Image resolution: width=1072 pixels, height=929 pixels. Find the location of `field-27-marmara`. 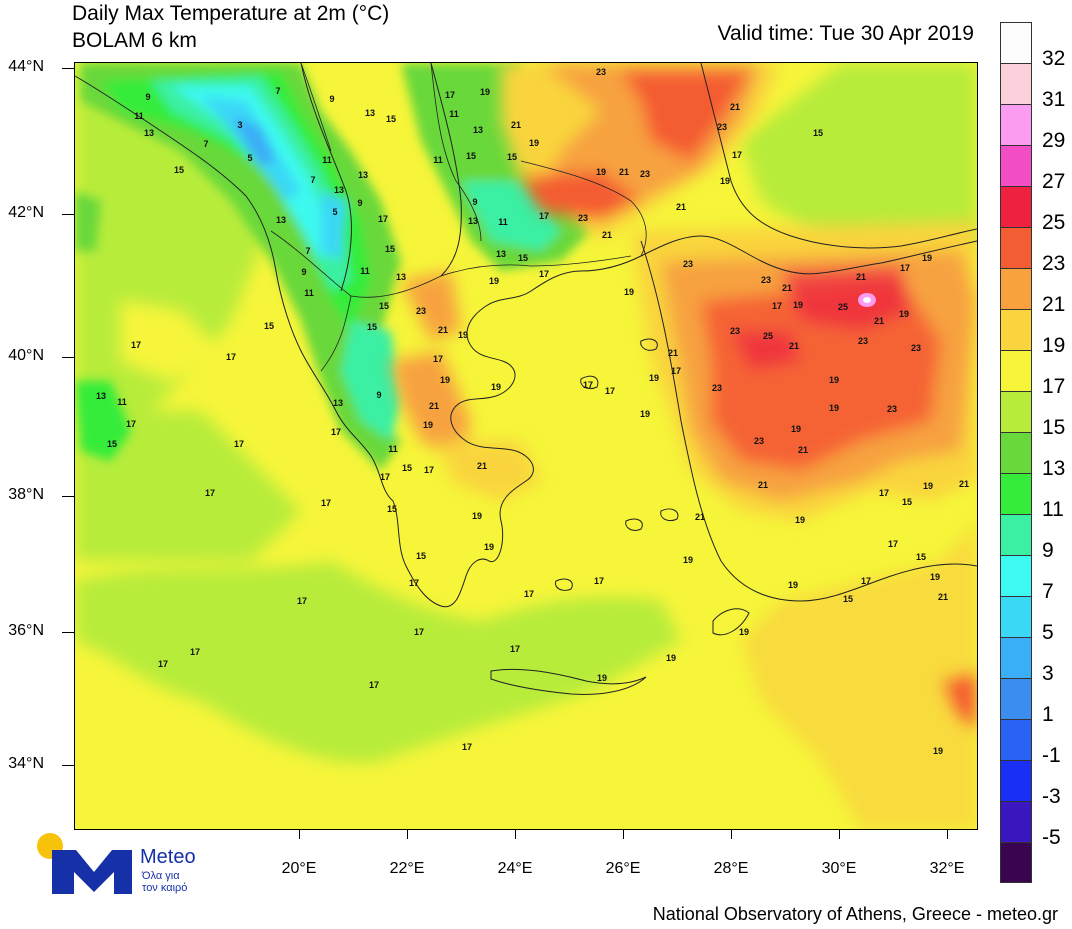

field-27-marmara is located at coordinates (846, 298).